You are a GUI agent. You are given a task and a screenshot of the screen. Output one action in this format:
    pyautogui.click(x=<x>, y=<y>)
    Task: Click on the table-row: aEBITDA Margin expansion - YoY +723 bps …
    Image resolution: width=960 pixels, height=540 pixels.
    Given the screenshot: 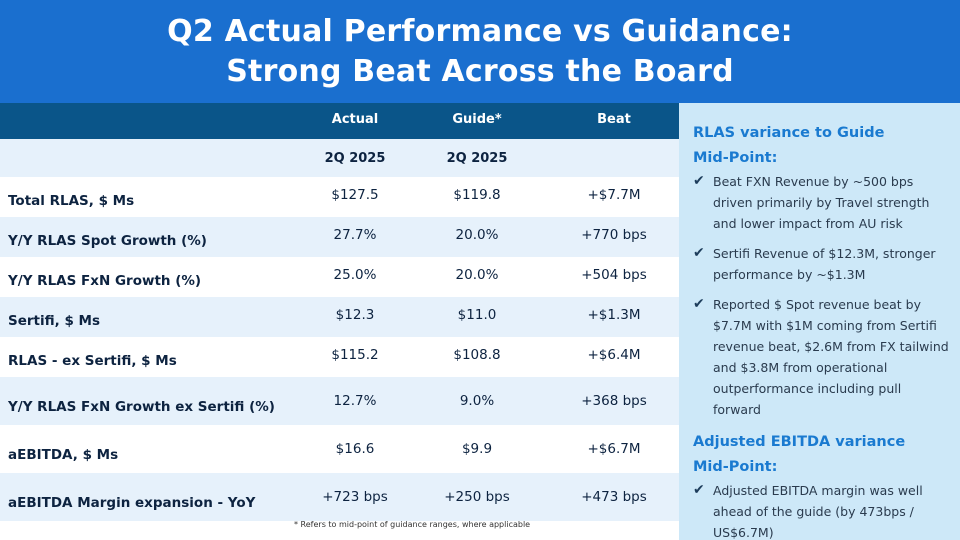 What is the action you would take?
    pyautogui.click(x=339, y=497)
    